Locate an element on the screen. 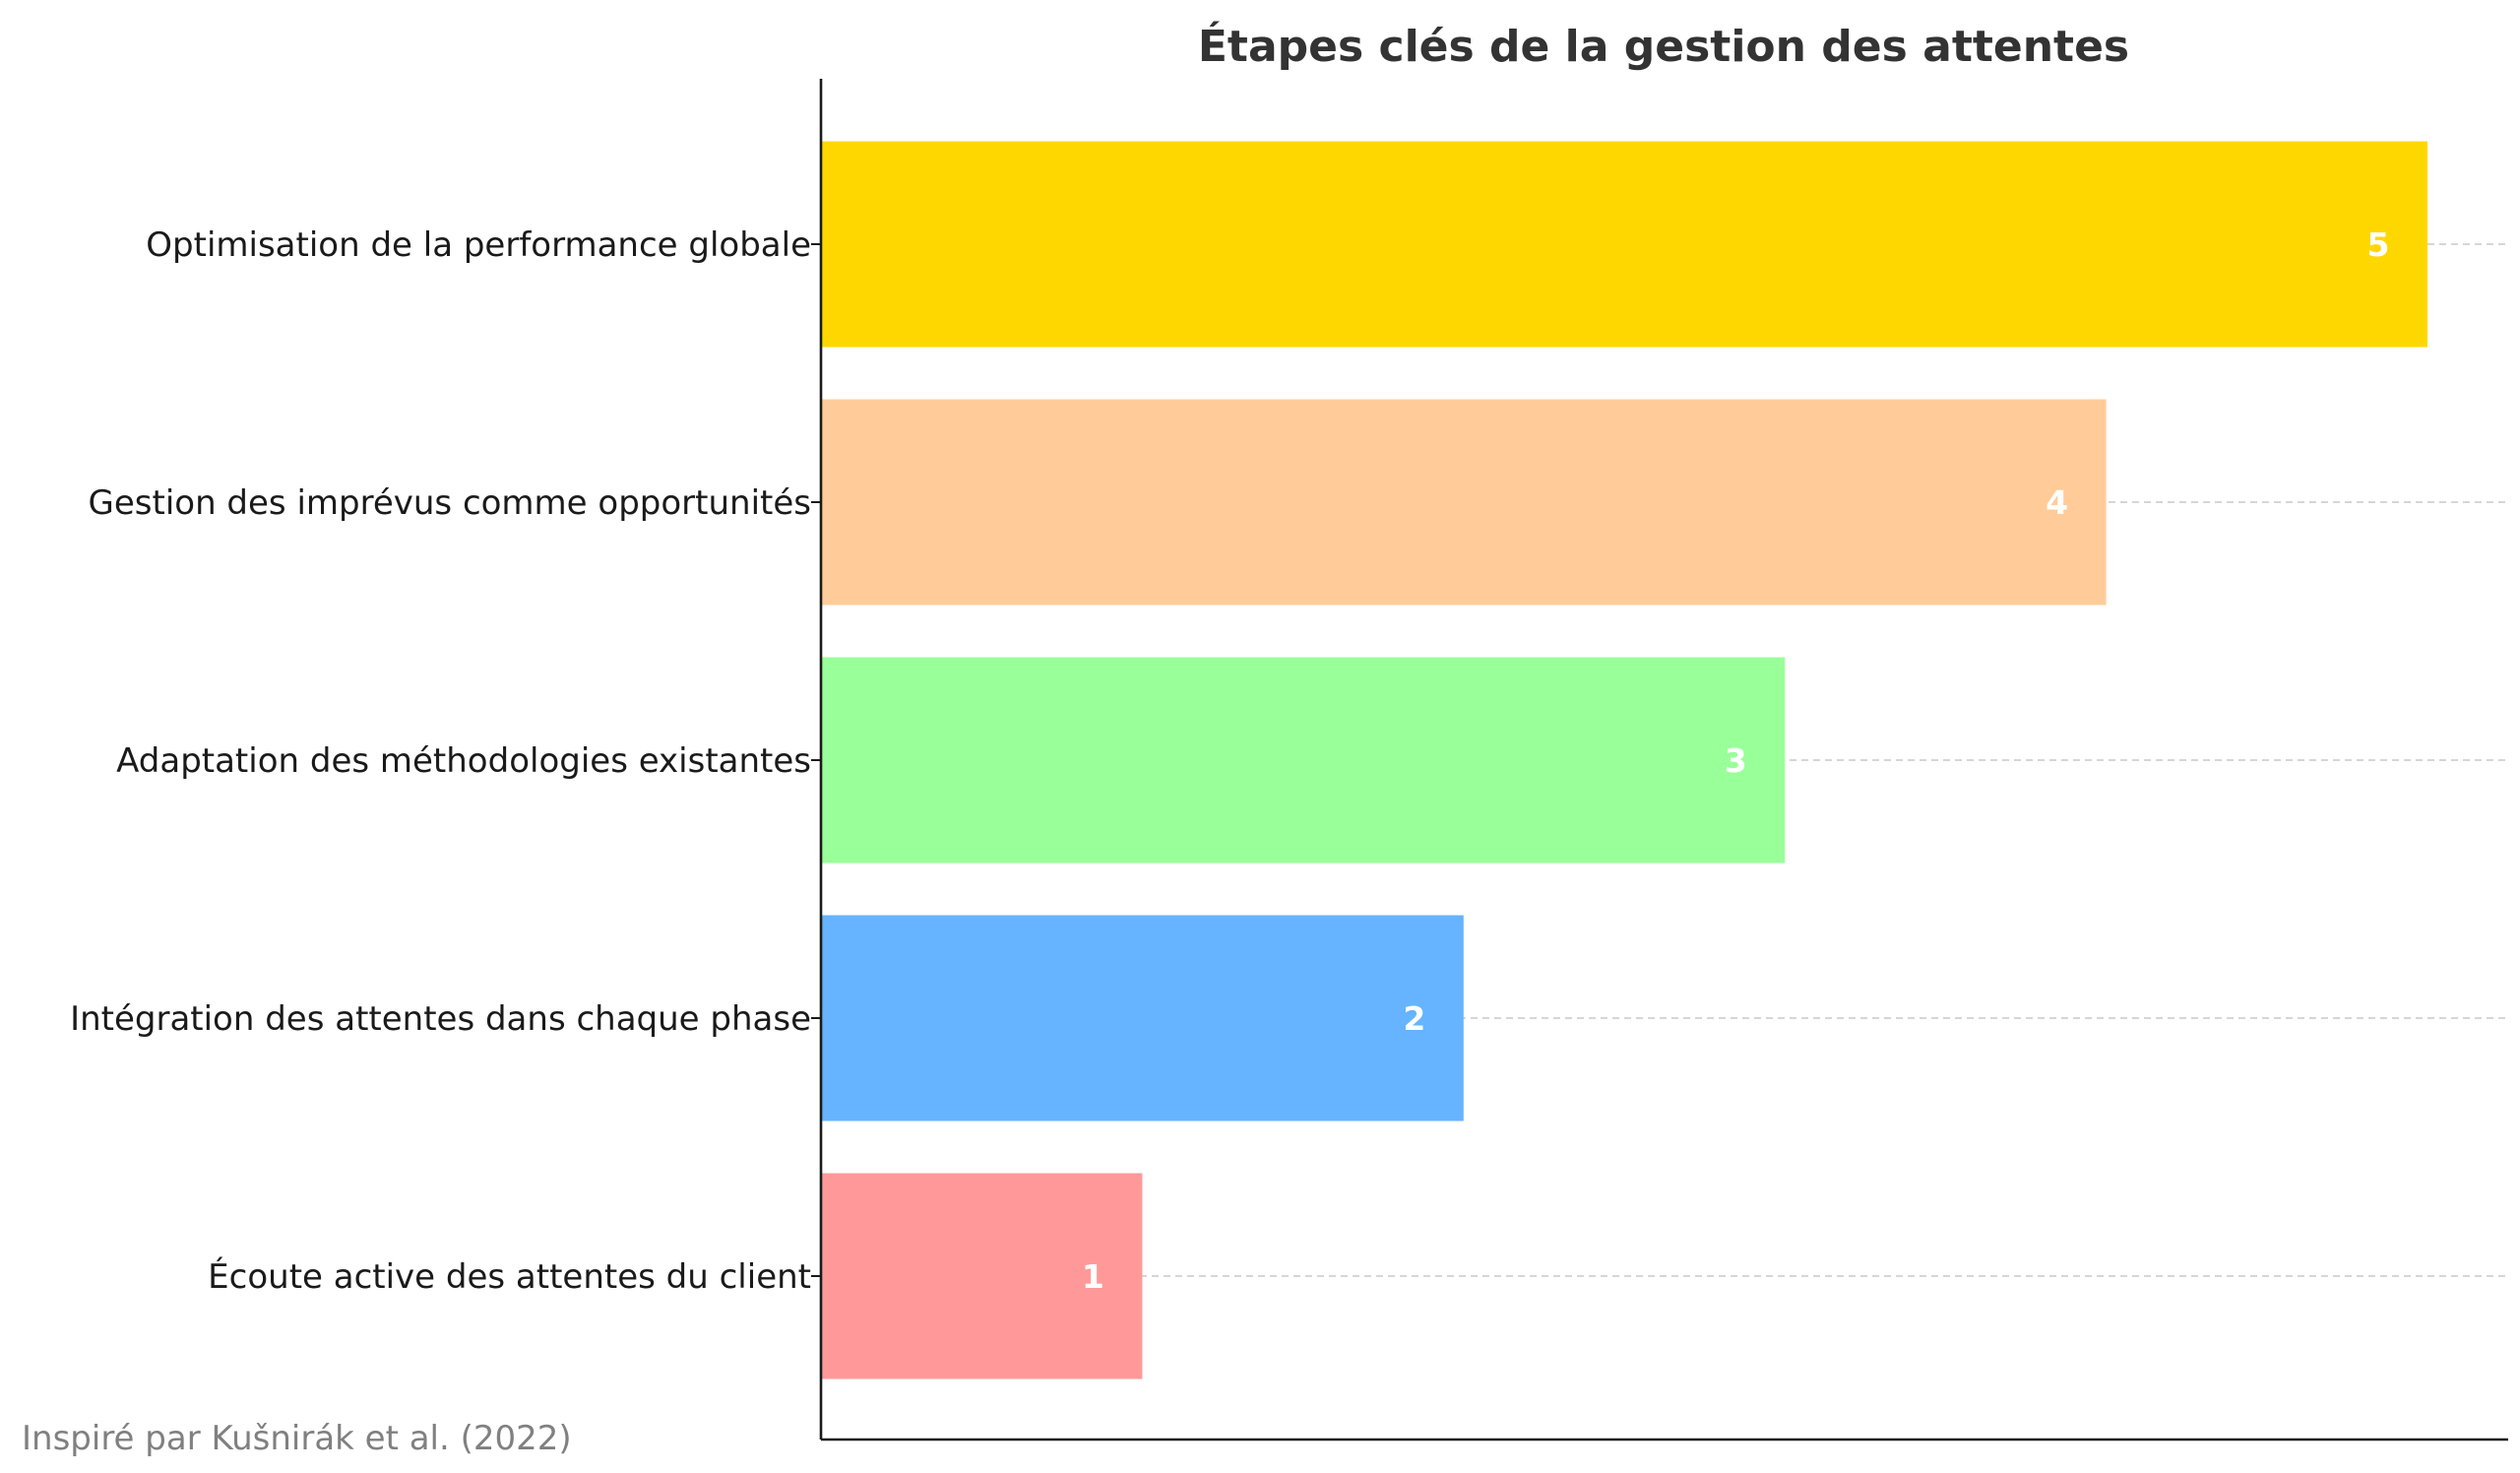 The height and width of the screenshot is (1473, 2520). y-tick-label: Gestion des imprévus comme opportunités is located at coordinates (450, 503).